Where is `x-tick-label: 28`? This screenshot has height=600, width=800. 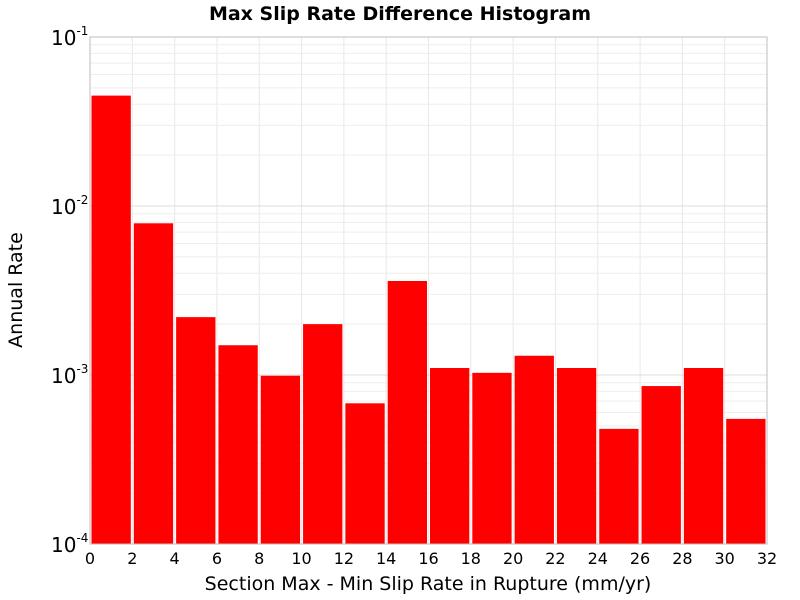
x-tick-label: 28 is located at coordinates (682, 558).